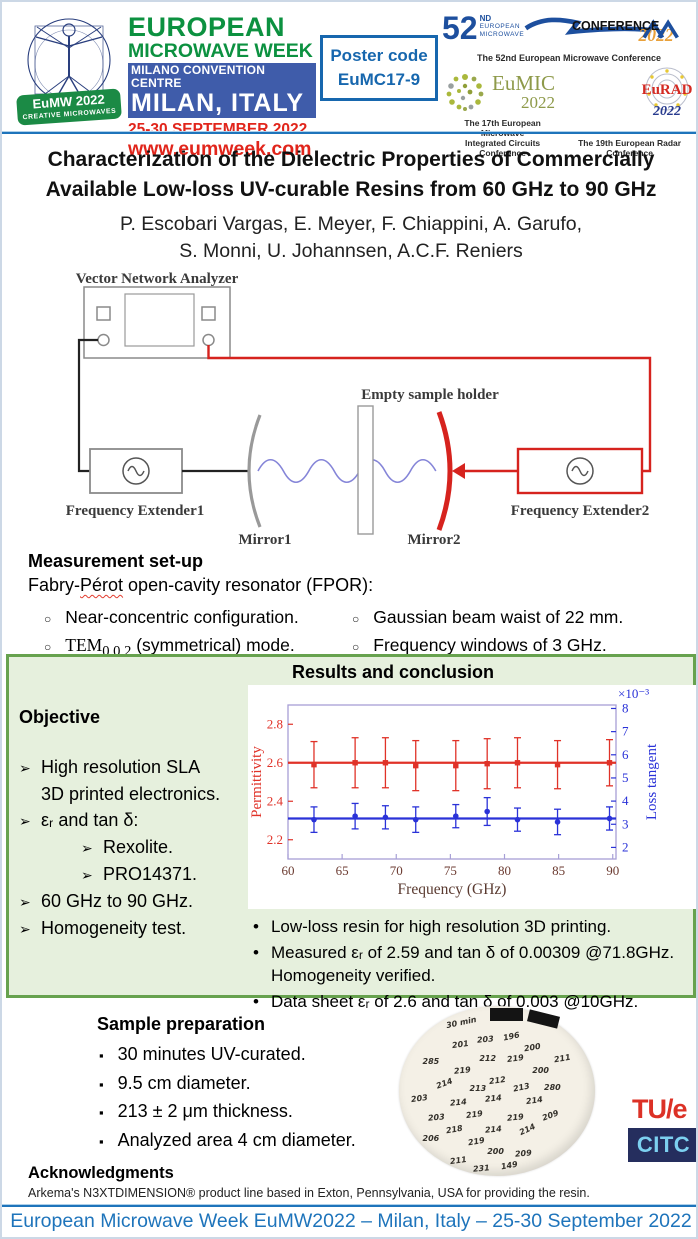  What do you see at coordinates (247, 1084) in the screenshot?
I see `sample-item: 9.5 cm diameter.` at bounding box center [247, 1084].